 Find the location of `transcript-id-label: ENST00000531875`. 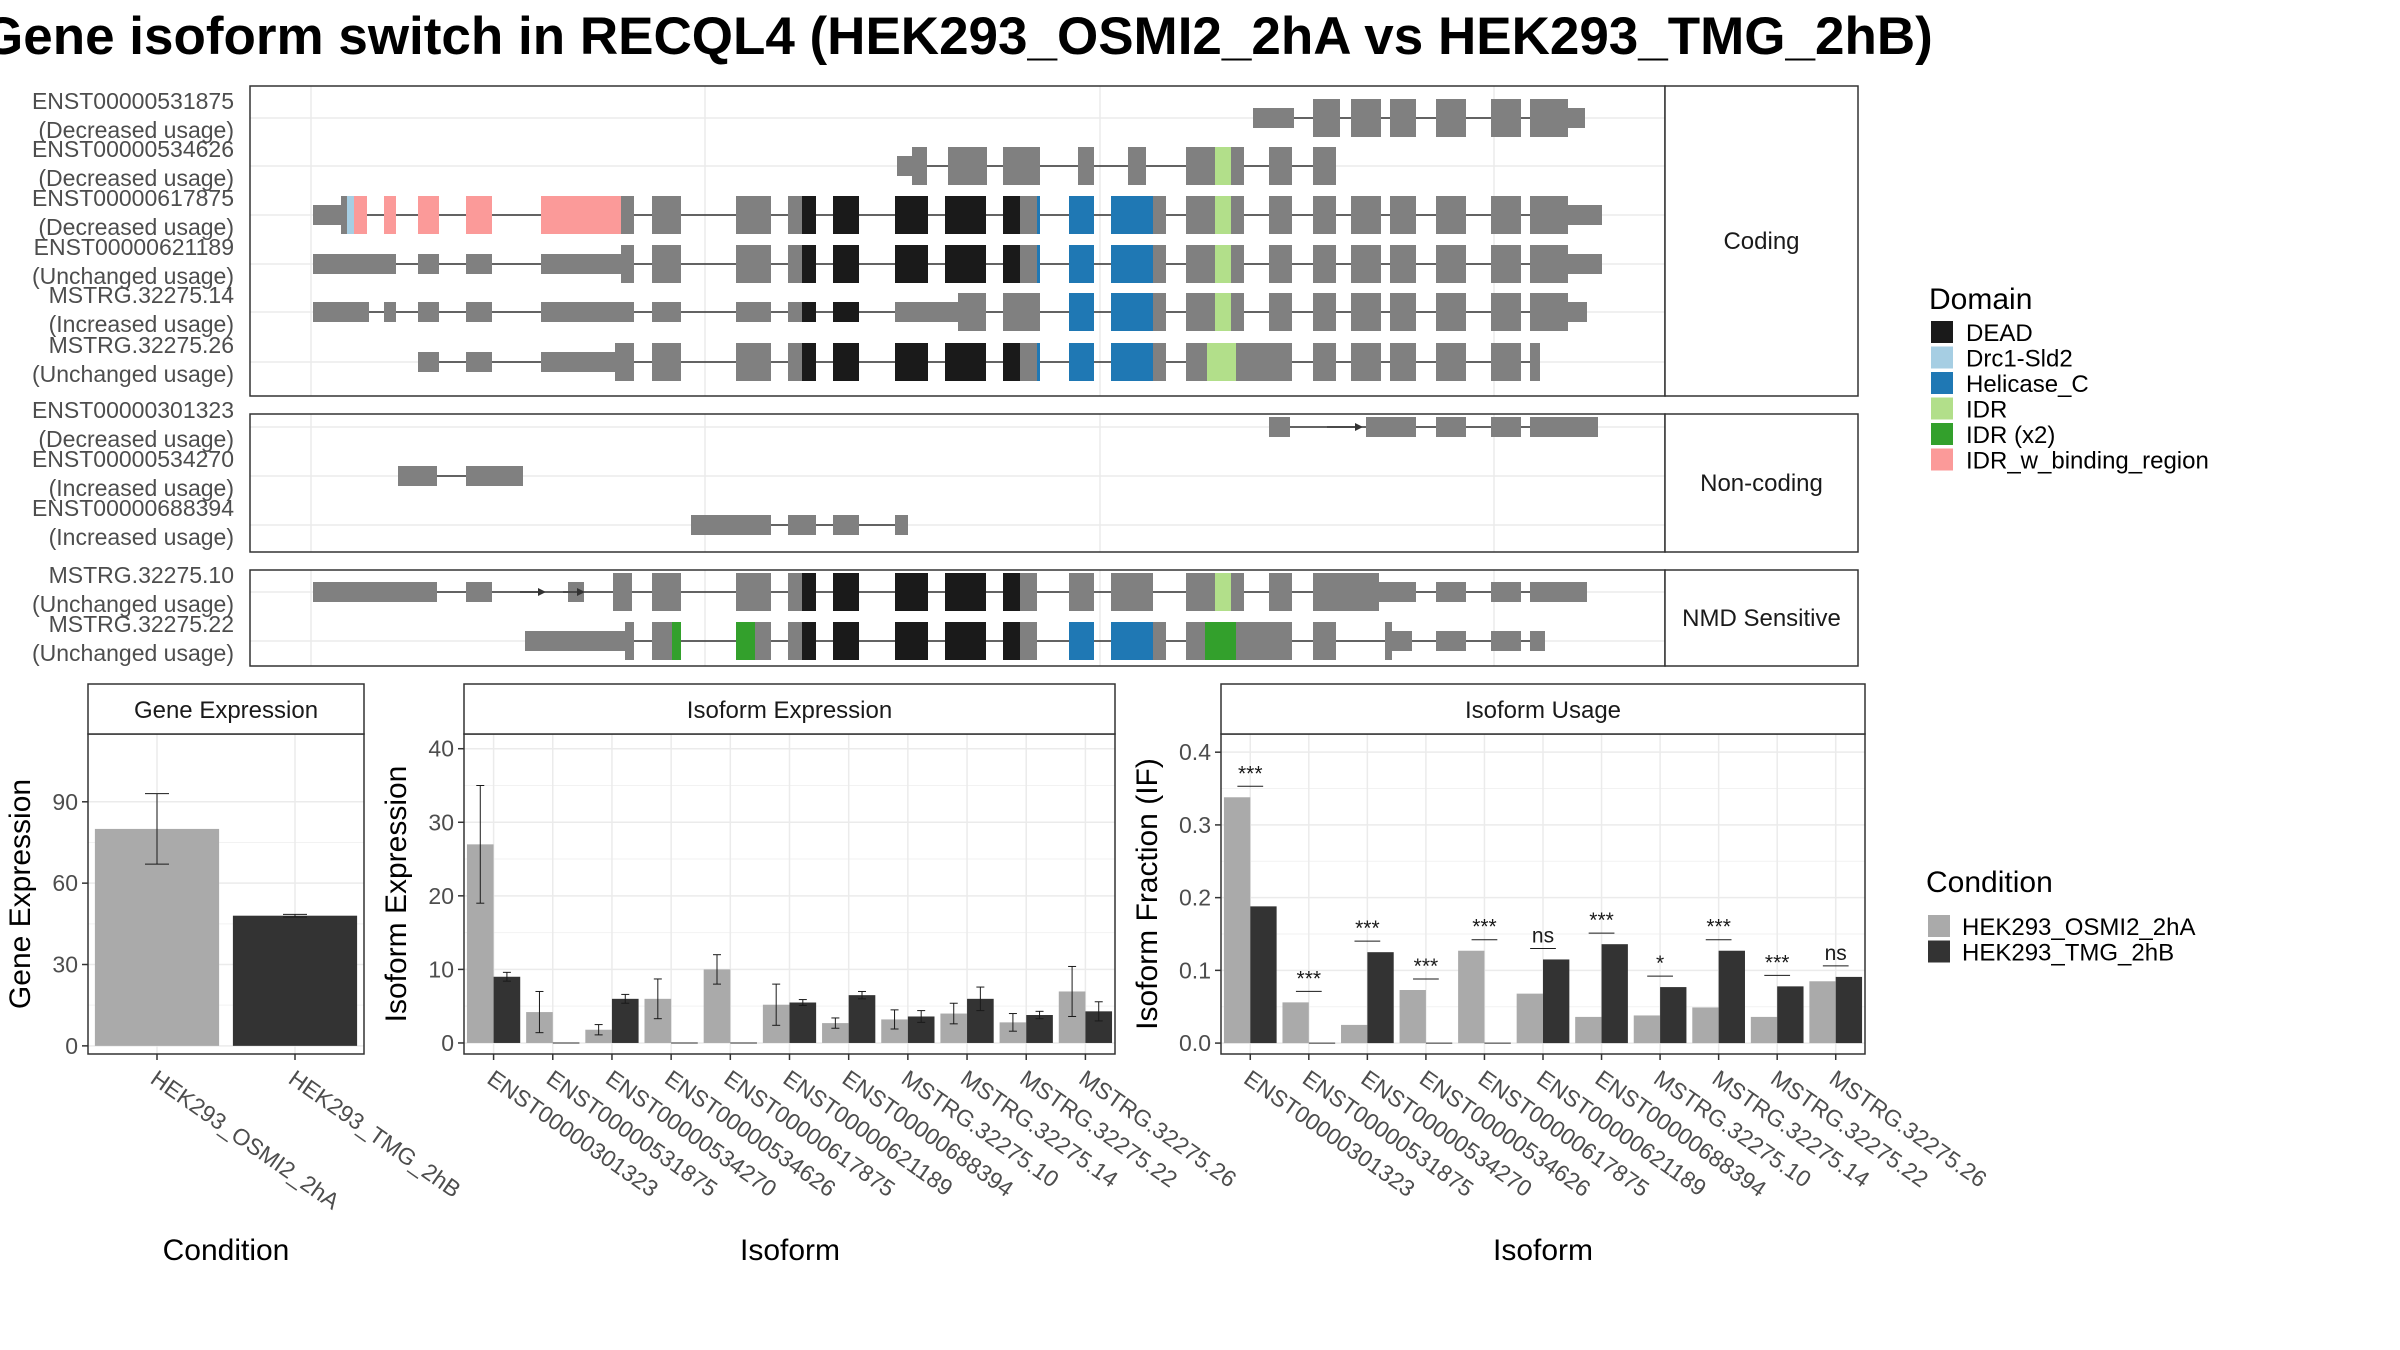

transcript-id-label: ENST00000531875 is located at coordinates (133, 101).